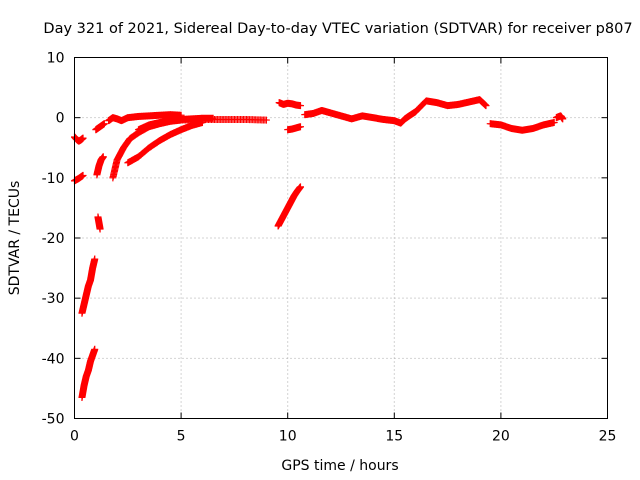  I want to click on x-axis-title: GPS time / hours, so click(339, 466).